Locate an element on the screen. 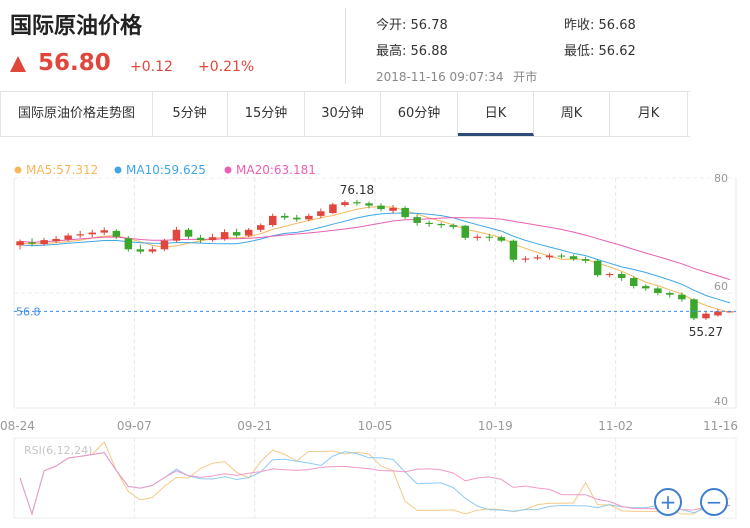 The height and width of the screenshot is (528, 750). prev-close-label: 昨收: is located at coordinates (579, 25).